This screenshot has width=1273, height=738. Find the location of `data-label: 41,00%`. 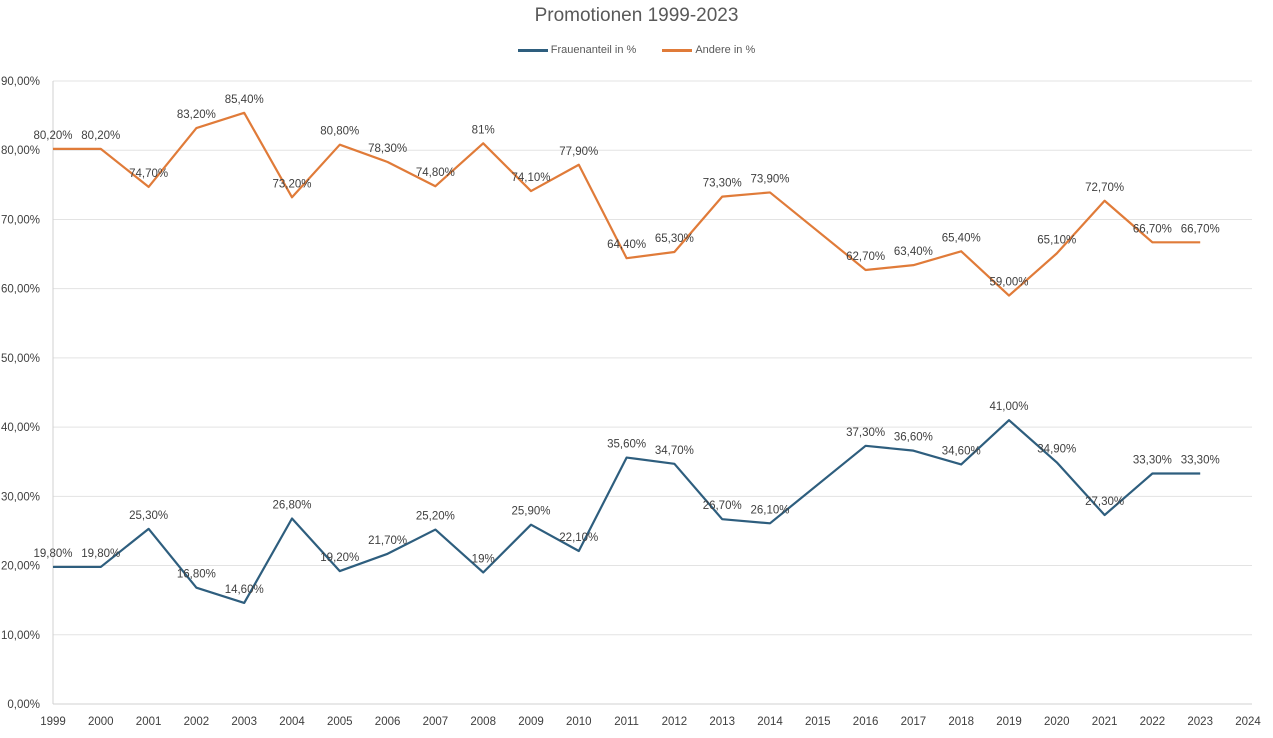

data-label: 41,00% is located at coordinates (1008, 407).